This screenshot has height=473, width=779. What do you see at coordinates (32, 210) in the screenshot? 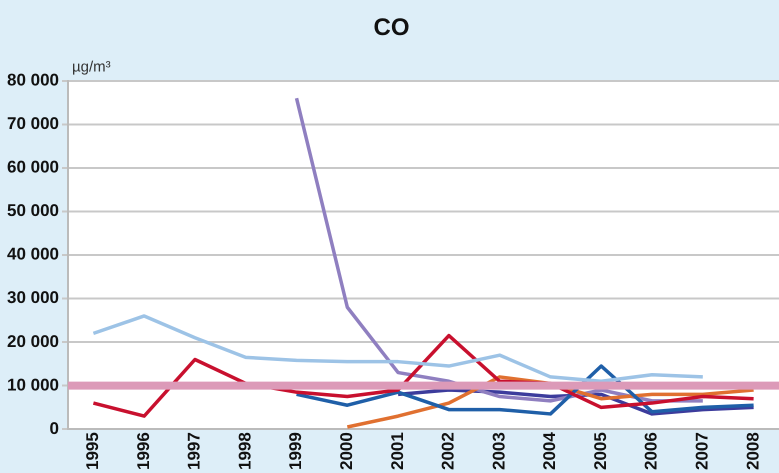
I see `y-tick-label: 50 000` at bounding box center [32, 210].